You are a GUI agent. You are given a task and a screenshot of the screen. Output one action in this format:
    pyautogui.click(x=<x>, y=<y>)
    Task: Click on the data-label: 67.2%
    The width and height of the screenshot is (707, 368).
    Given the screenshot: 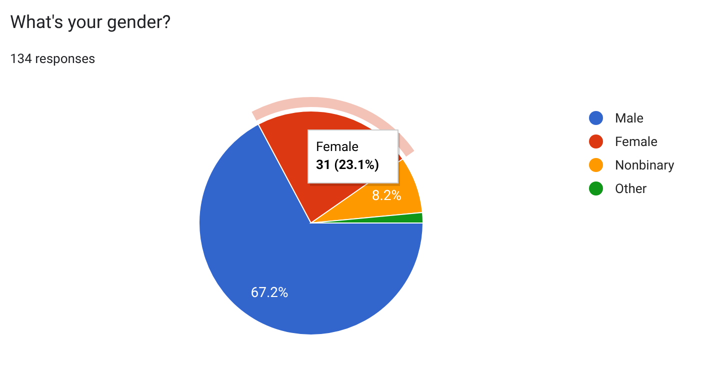 What is the action you would take?
    pyautogui.click(x=269, y=293)
    